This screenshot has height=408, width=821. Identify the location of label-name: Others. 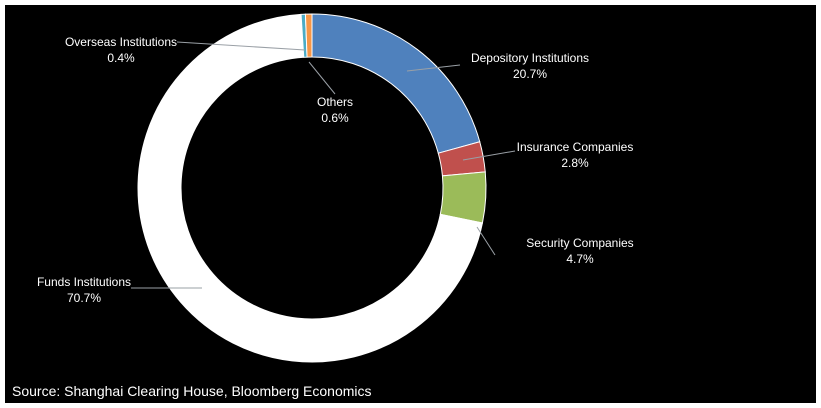
(334, 102).